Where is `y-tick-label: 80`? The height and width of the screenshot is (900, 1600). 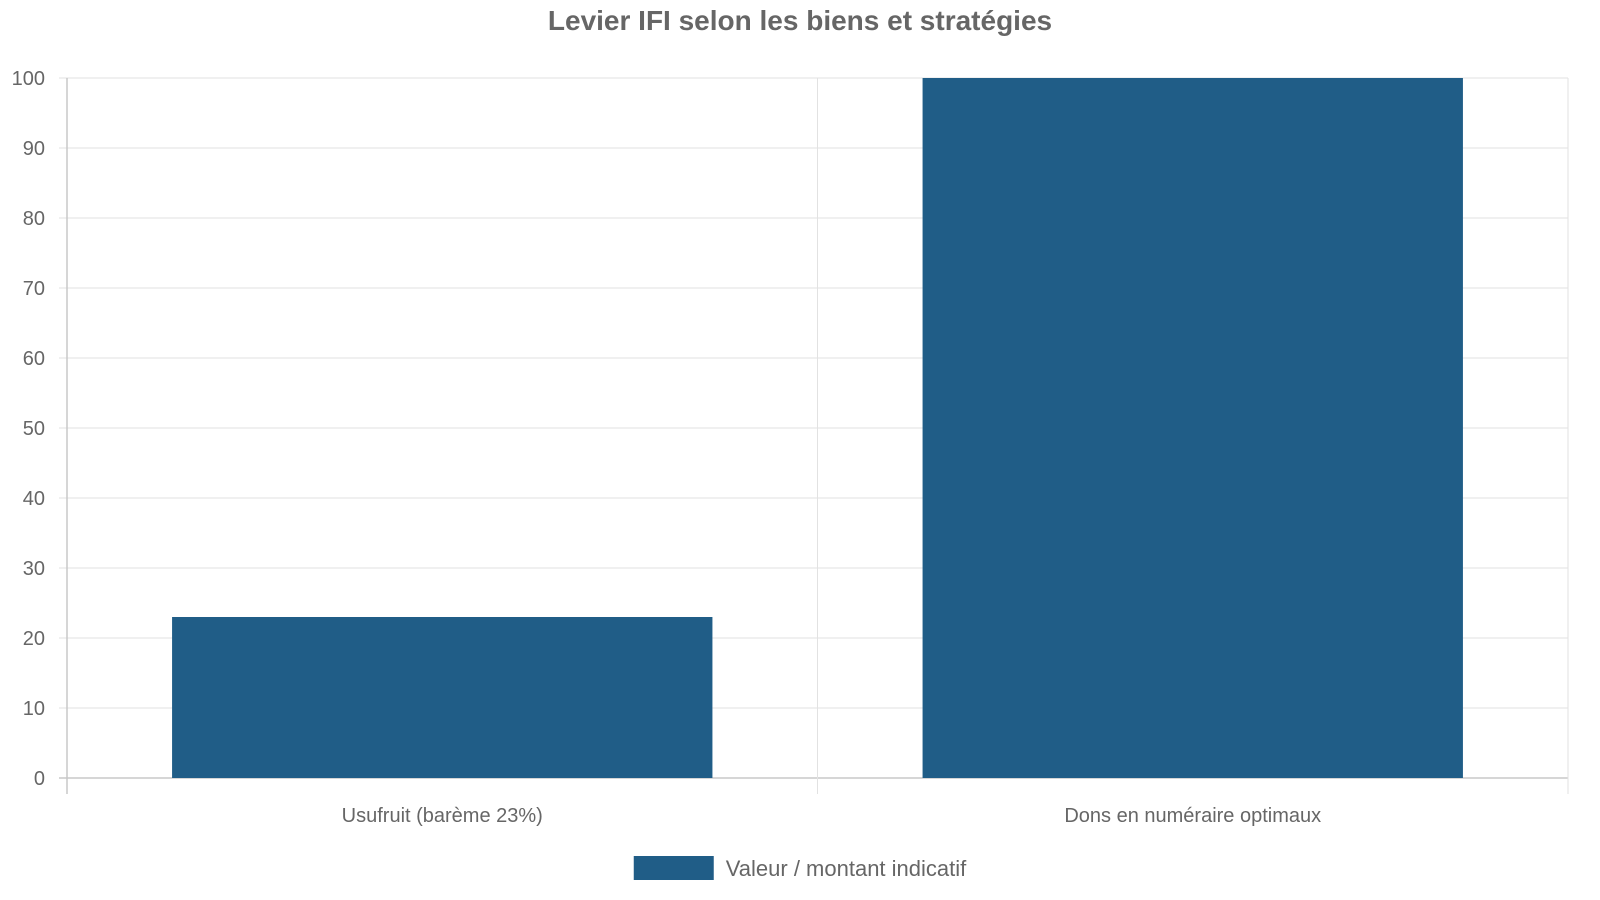
y-tick-label: 80 is located at coordinates (34, 219).